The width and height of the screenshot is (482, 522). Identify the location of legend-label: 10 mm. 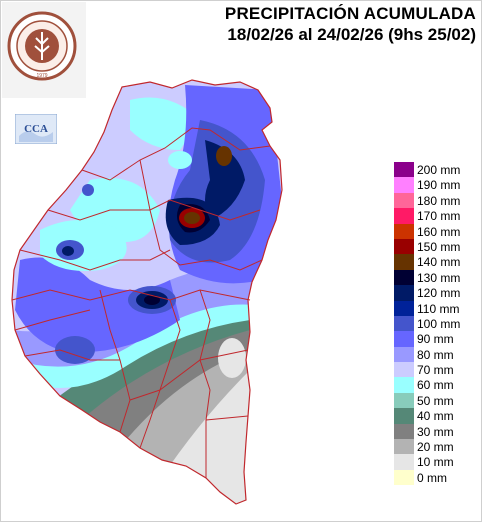
(435, 462).